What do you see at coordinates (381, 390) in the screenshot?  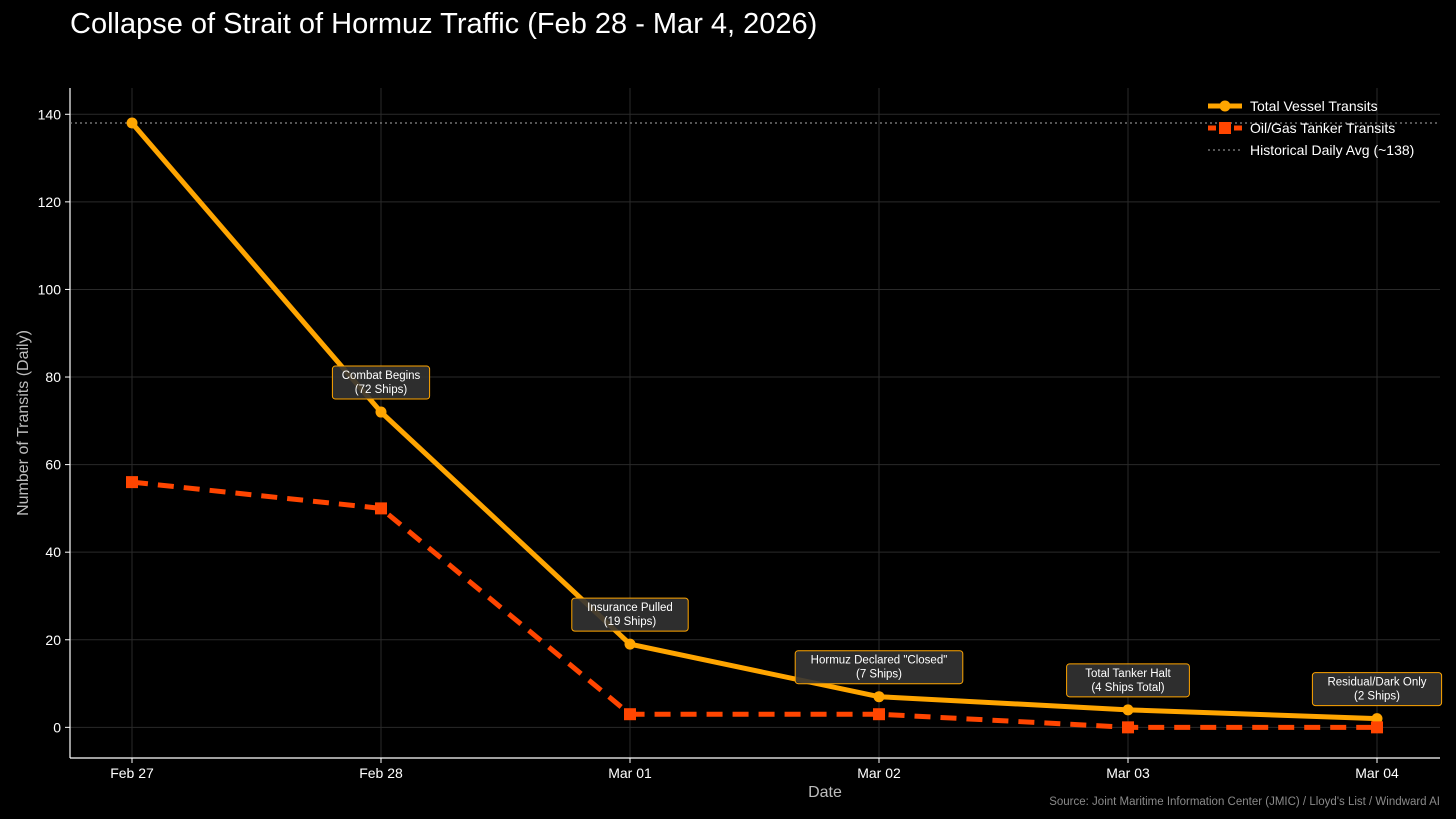 I see `annotation-text: (72 Ships)` at bounding box center [381, 390].